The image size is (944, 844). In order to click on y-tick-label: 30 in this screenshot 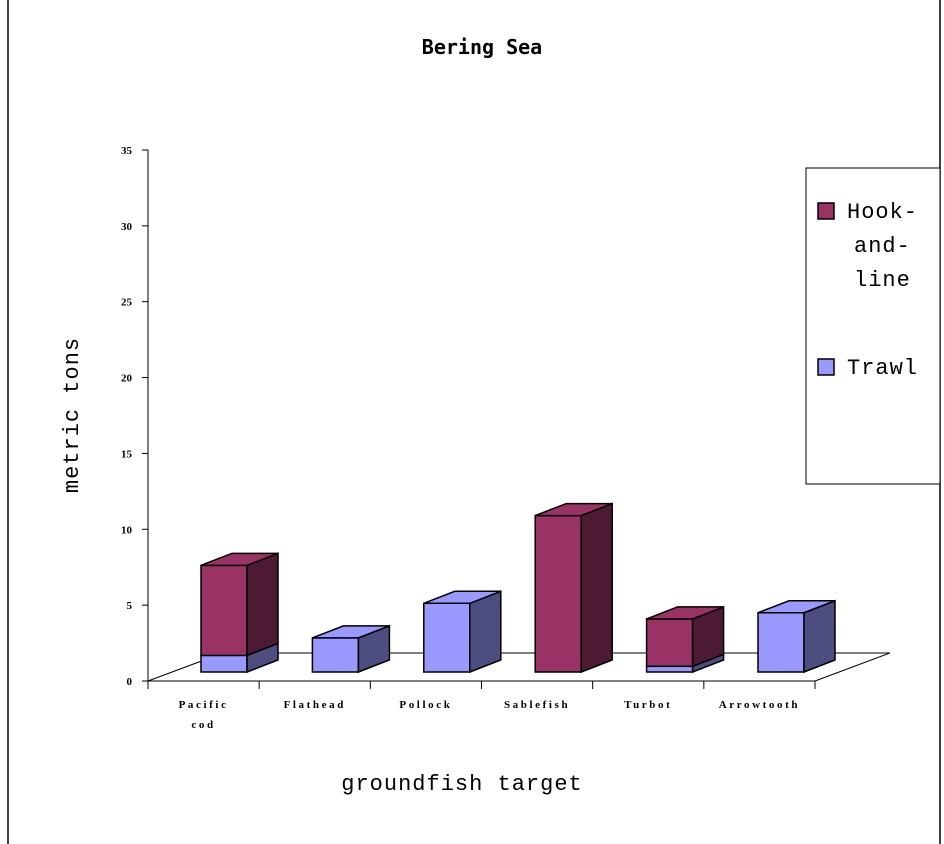, I will do `click(127, 227)`.